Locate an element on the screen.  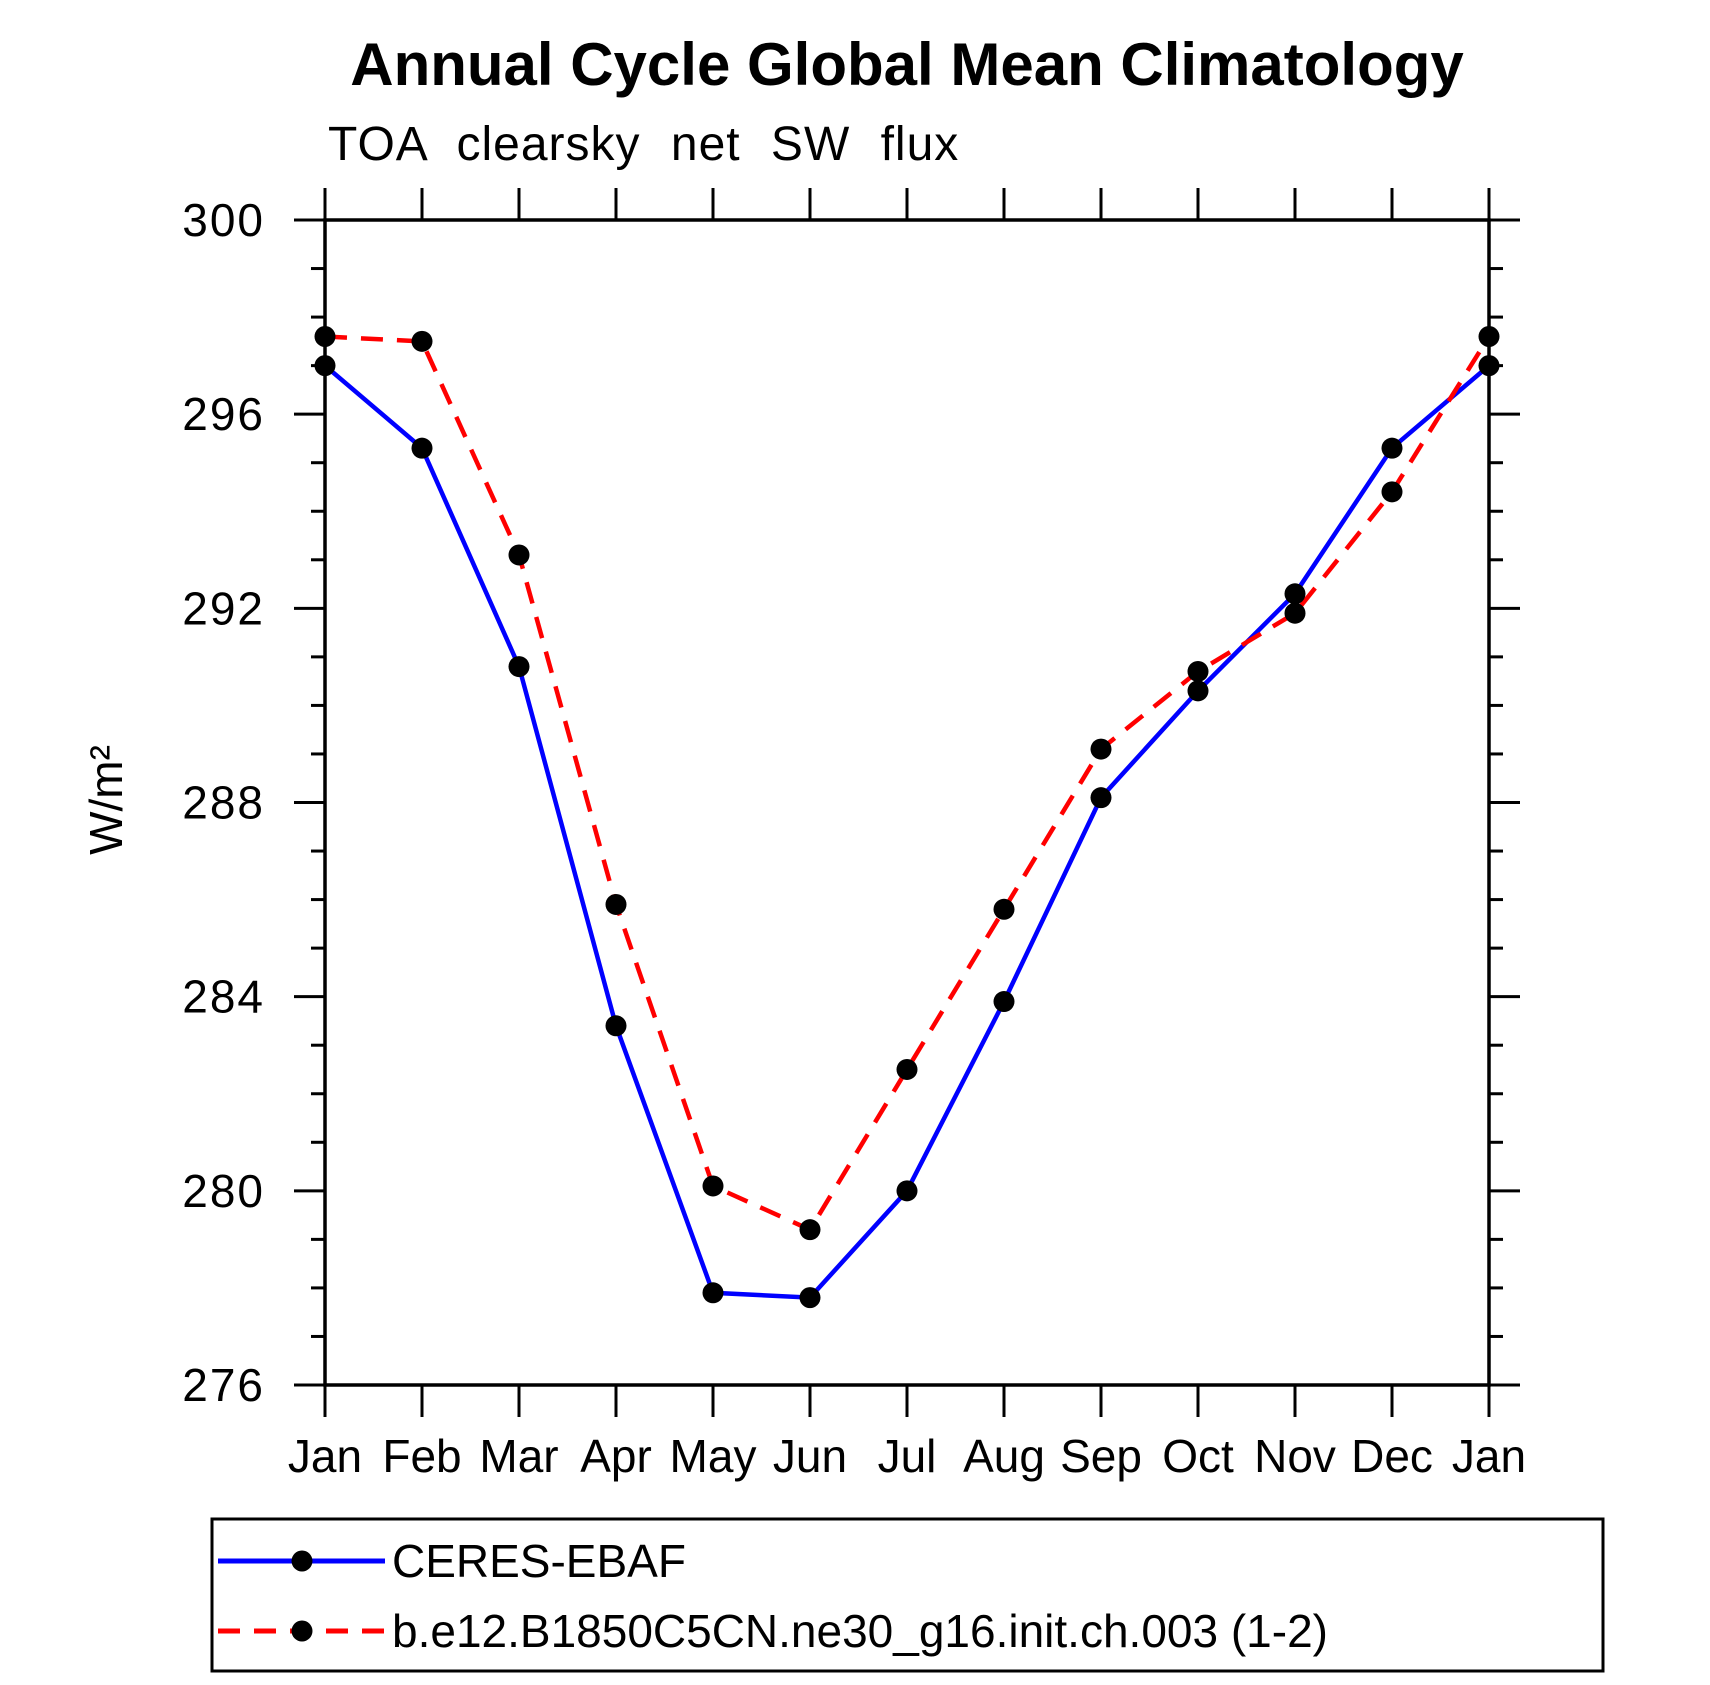
legend-marker-obs is located at coordinates (302, 1561).